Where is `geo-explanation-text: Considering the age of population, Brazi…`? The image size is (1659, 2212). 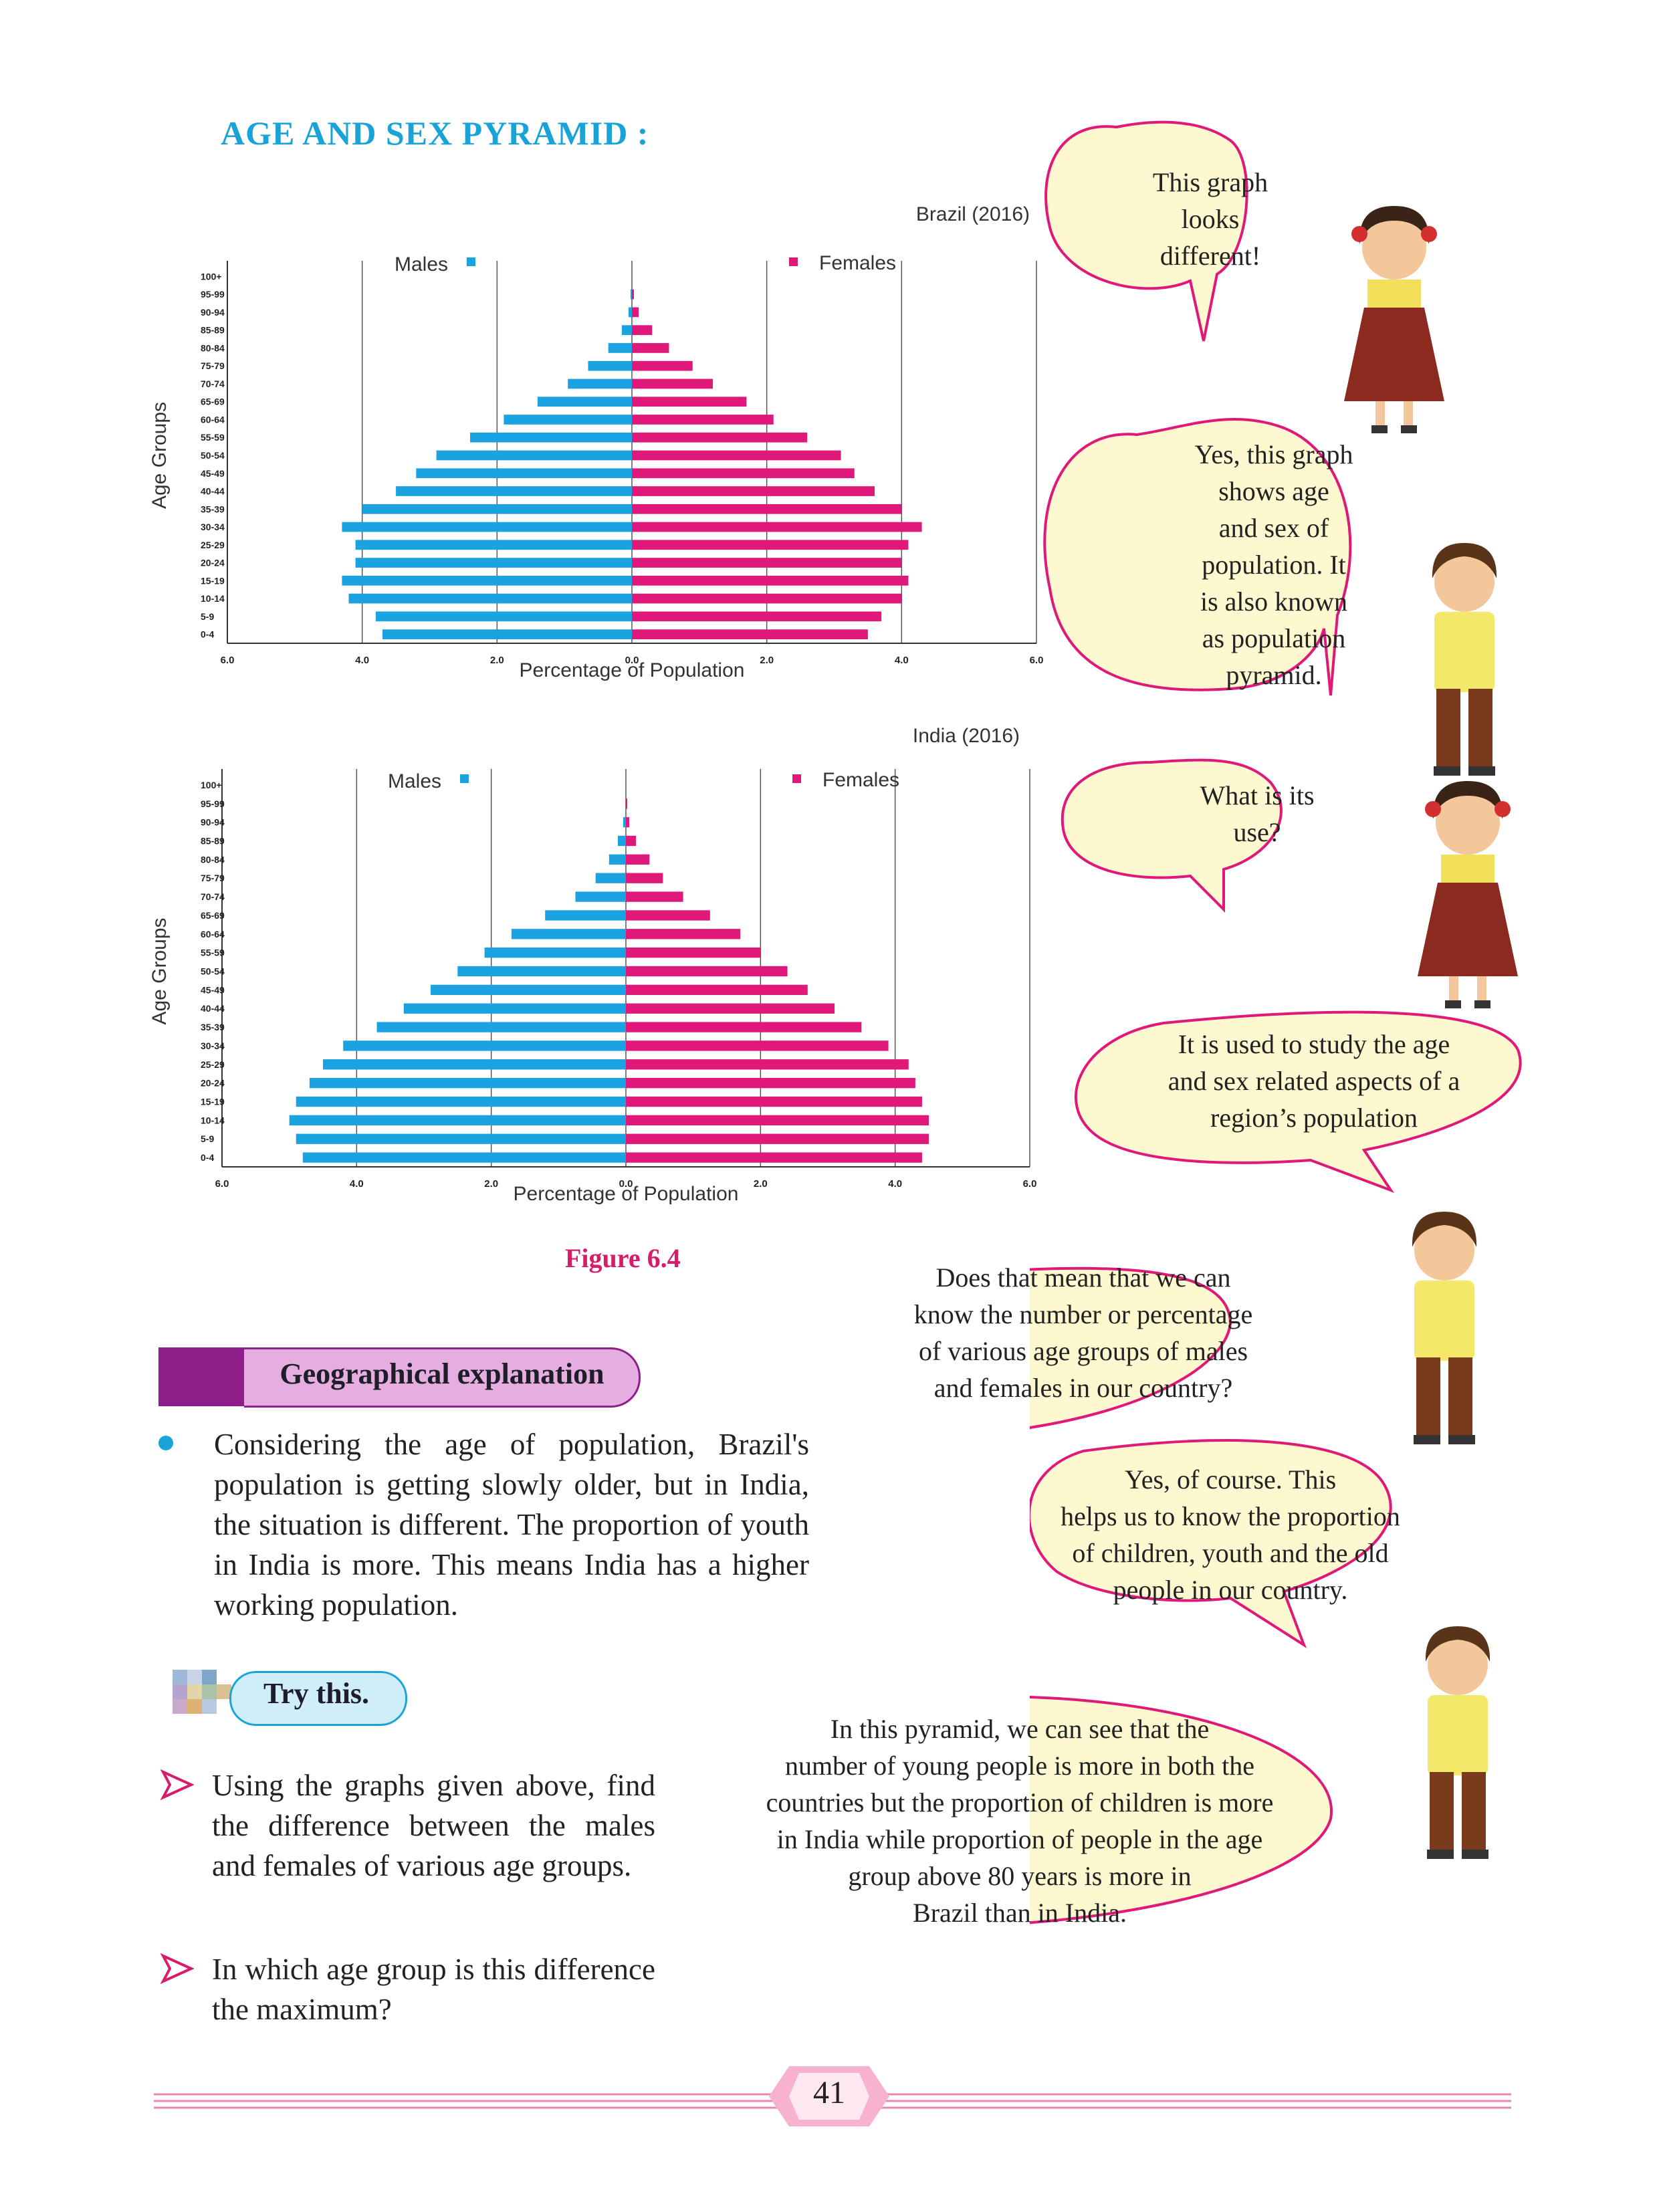 geo-explanation-text: Considering the age of population, Brazi… is located at coordinates (511, 1525).